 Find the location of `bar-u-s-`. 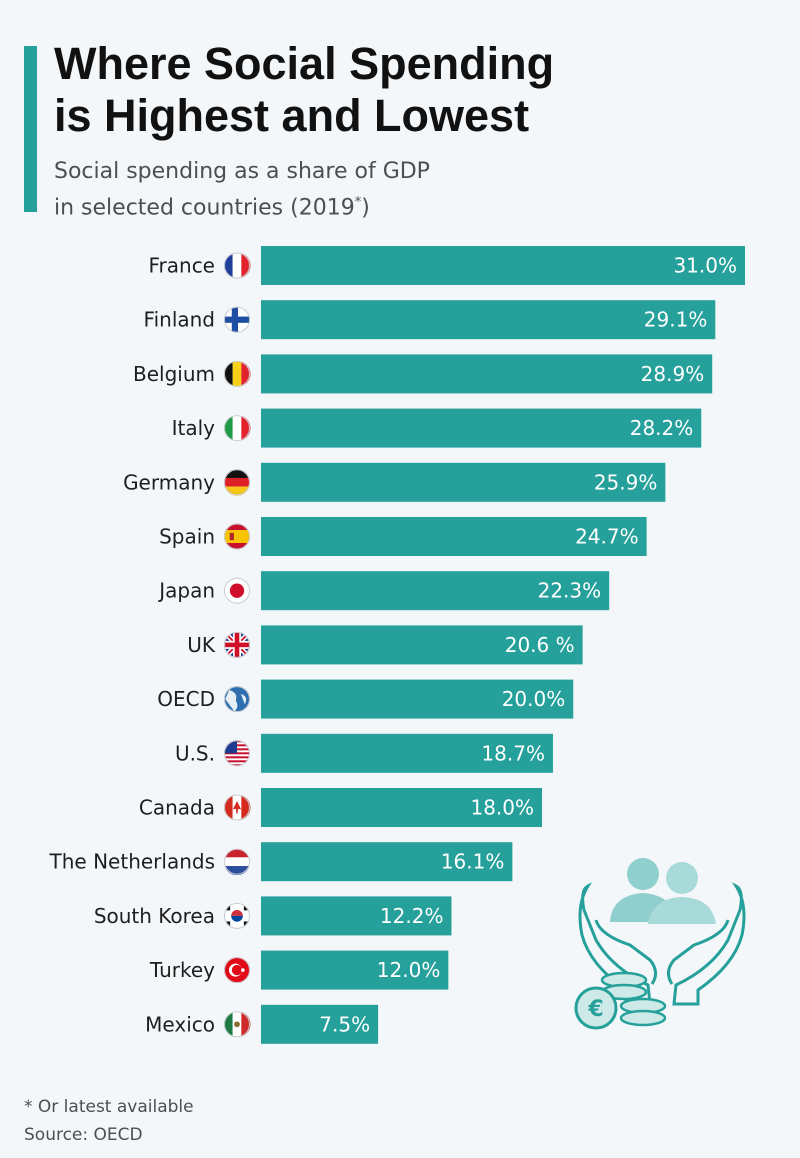

bar-u-s- is located at coordinates (407, 753).